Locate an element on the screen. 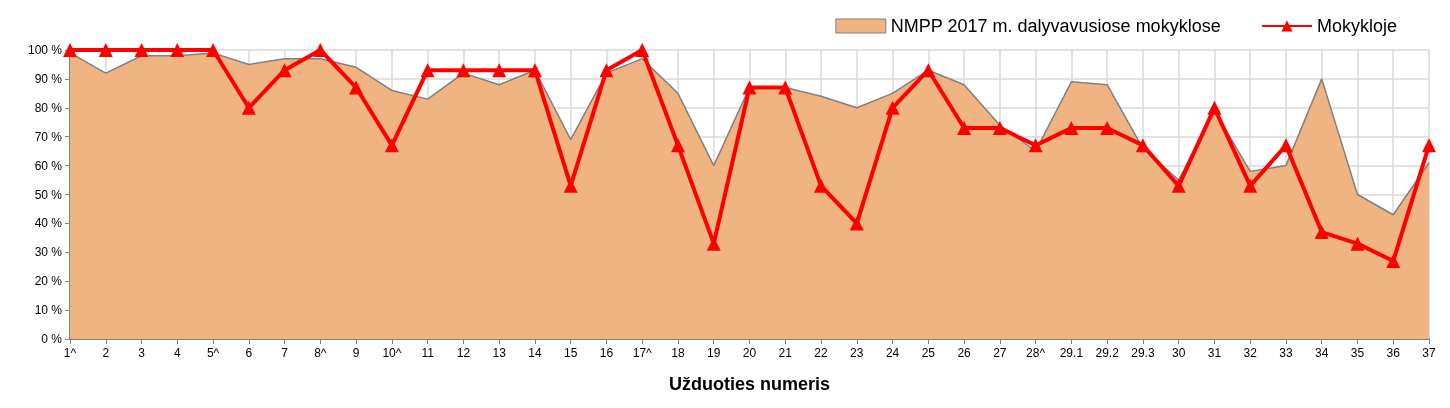 Image resolution: width=1450 pixels, height=408 pixels. x-tick-label: 20 is located at coordinates (749, 353).